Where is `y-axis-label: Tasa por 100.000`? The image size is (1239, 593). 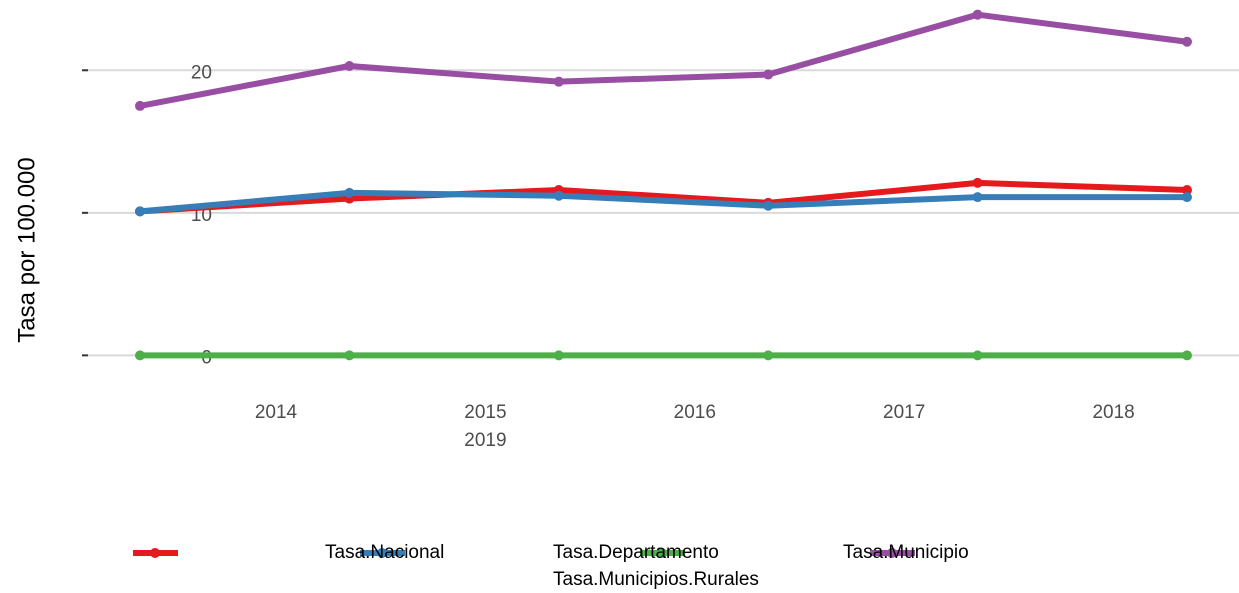 y-axis-label: Tasa por 100.000 is located at coordinates (26, 249).